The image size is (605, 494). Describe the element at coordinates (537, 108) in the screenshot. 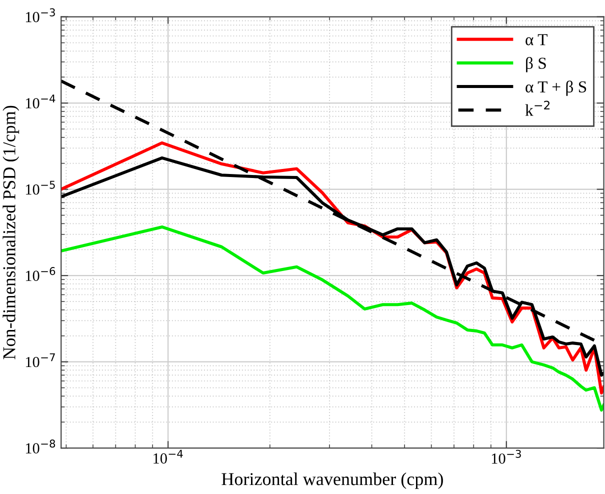

I see `legend-label: k$^{−2}$` at that location.